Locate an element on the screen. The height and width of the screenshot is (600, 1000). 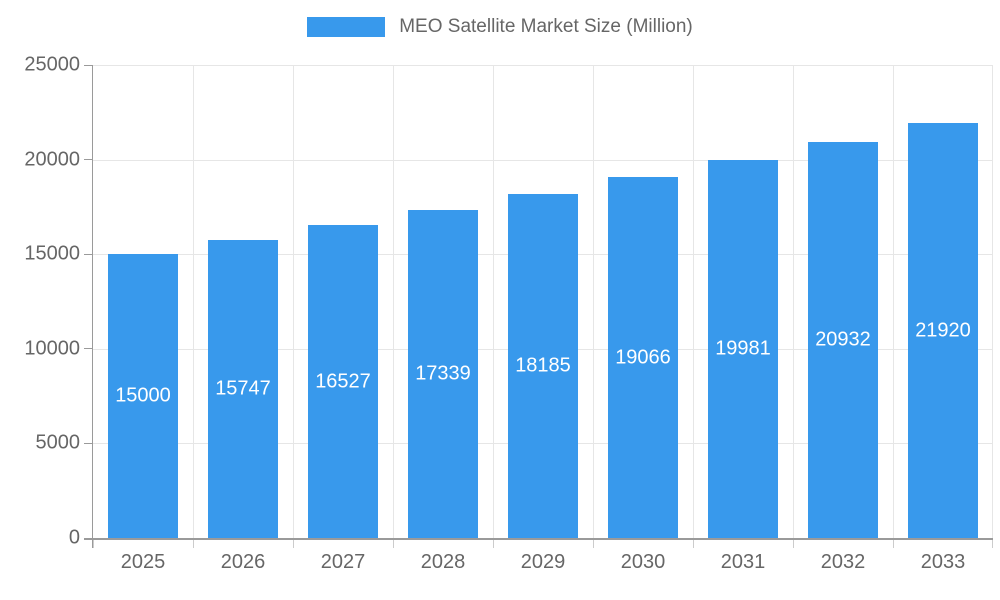
bar-value-label: 15000 is located at coordinates (143, 395).